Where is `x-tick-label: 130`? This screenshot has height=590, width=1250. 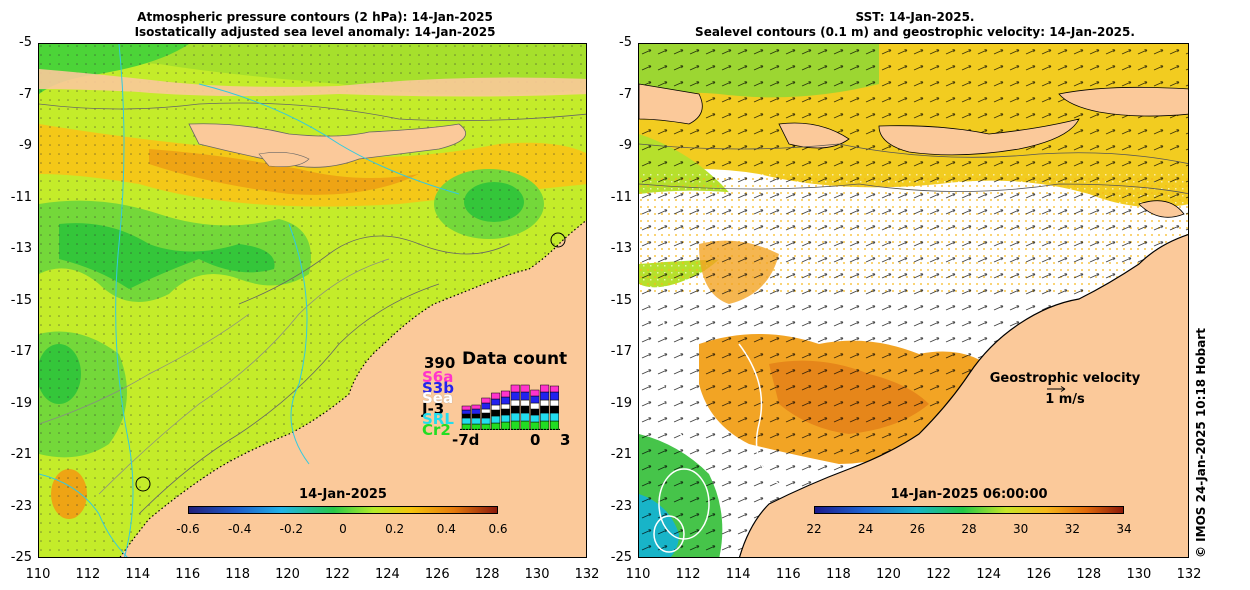 x-tick-label: 130 is located at coordinates (537, 574).